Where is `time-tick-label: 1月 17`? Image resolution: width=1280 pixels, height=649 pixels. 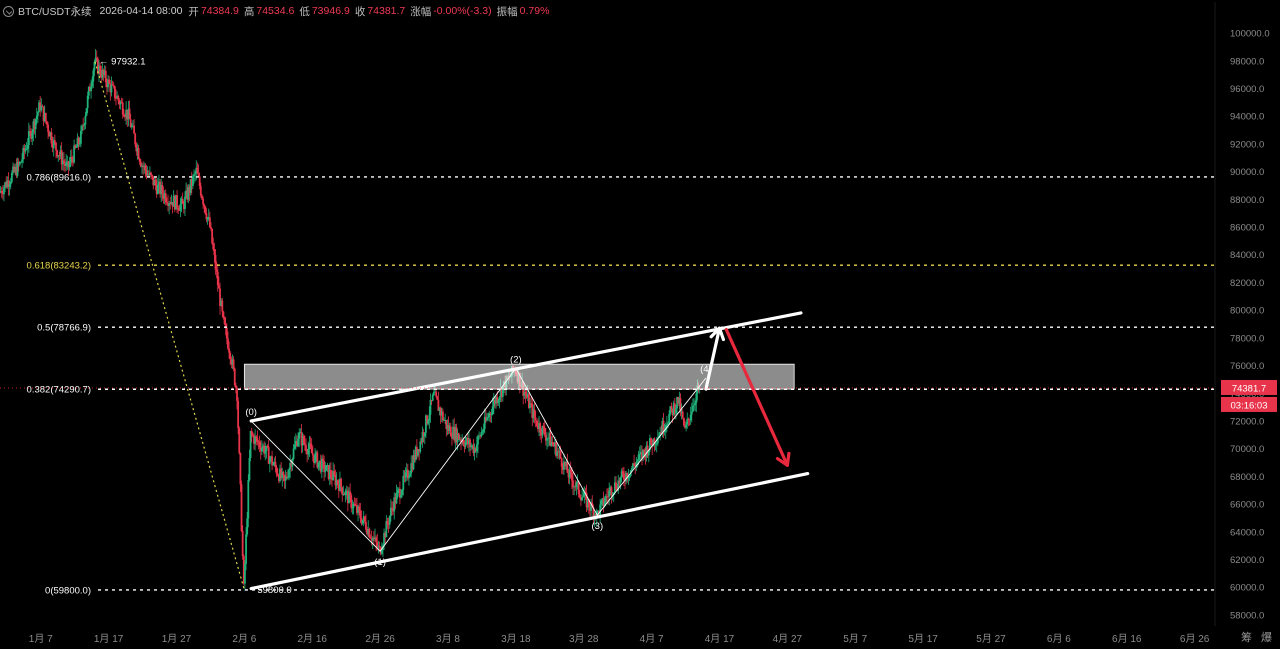 time-tick-label: 1月 17 is located at coordinates (109, 639).